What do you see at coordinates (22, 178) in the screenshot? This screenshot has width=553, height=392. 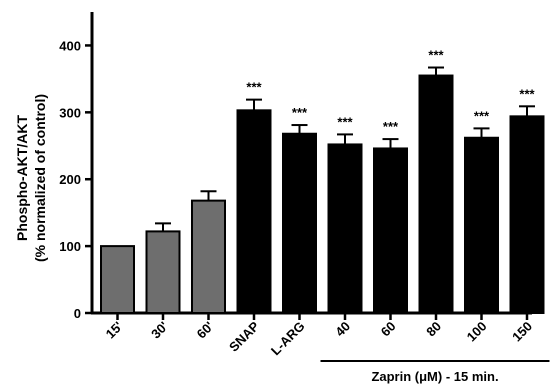 I see `y-axis-label-line1: Phospho-AKT/AKT` at bounding box center [22, 178].